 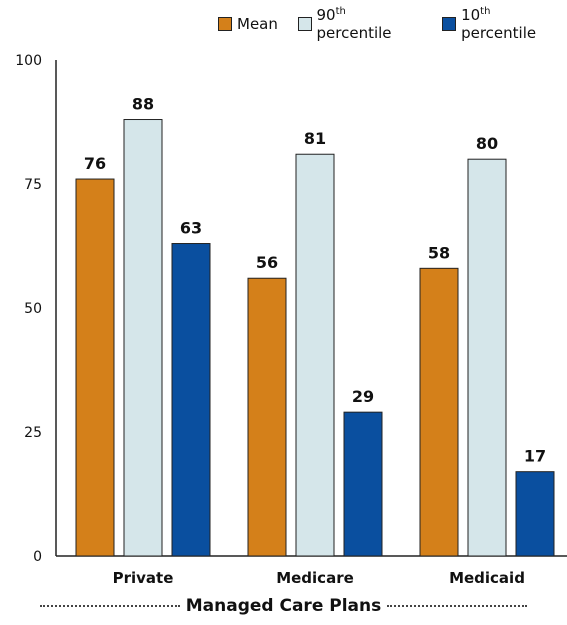 I want to click on y-tick-label: 0, so click(x=37, y=557).